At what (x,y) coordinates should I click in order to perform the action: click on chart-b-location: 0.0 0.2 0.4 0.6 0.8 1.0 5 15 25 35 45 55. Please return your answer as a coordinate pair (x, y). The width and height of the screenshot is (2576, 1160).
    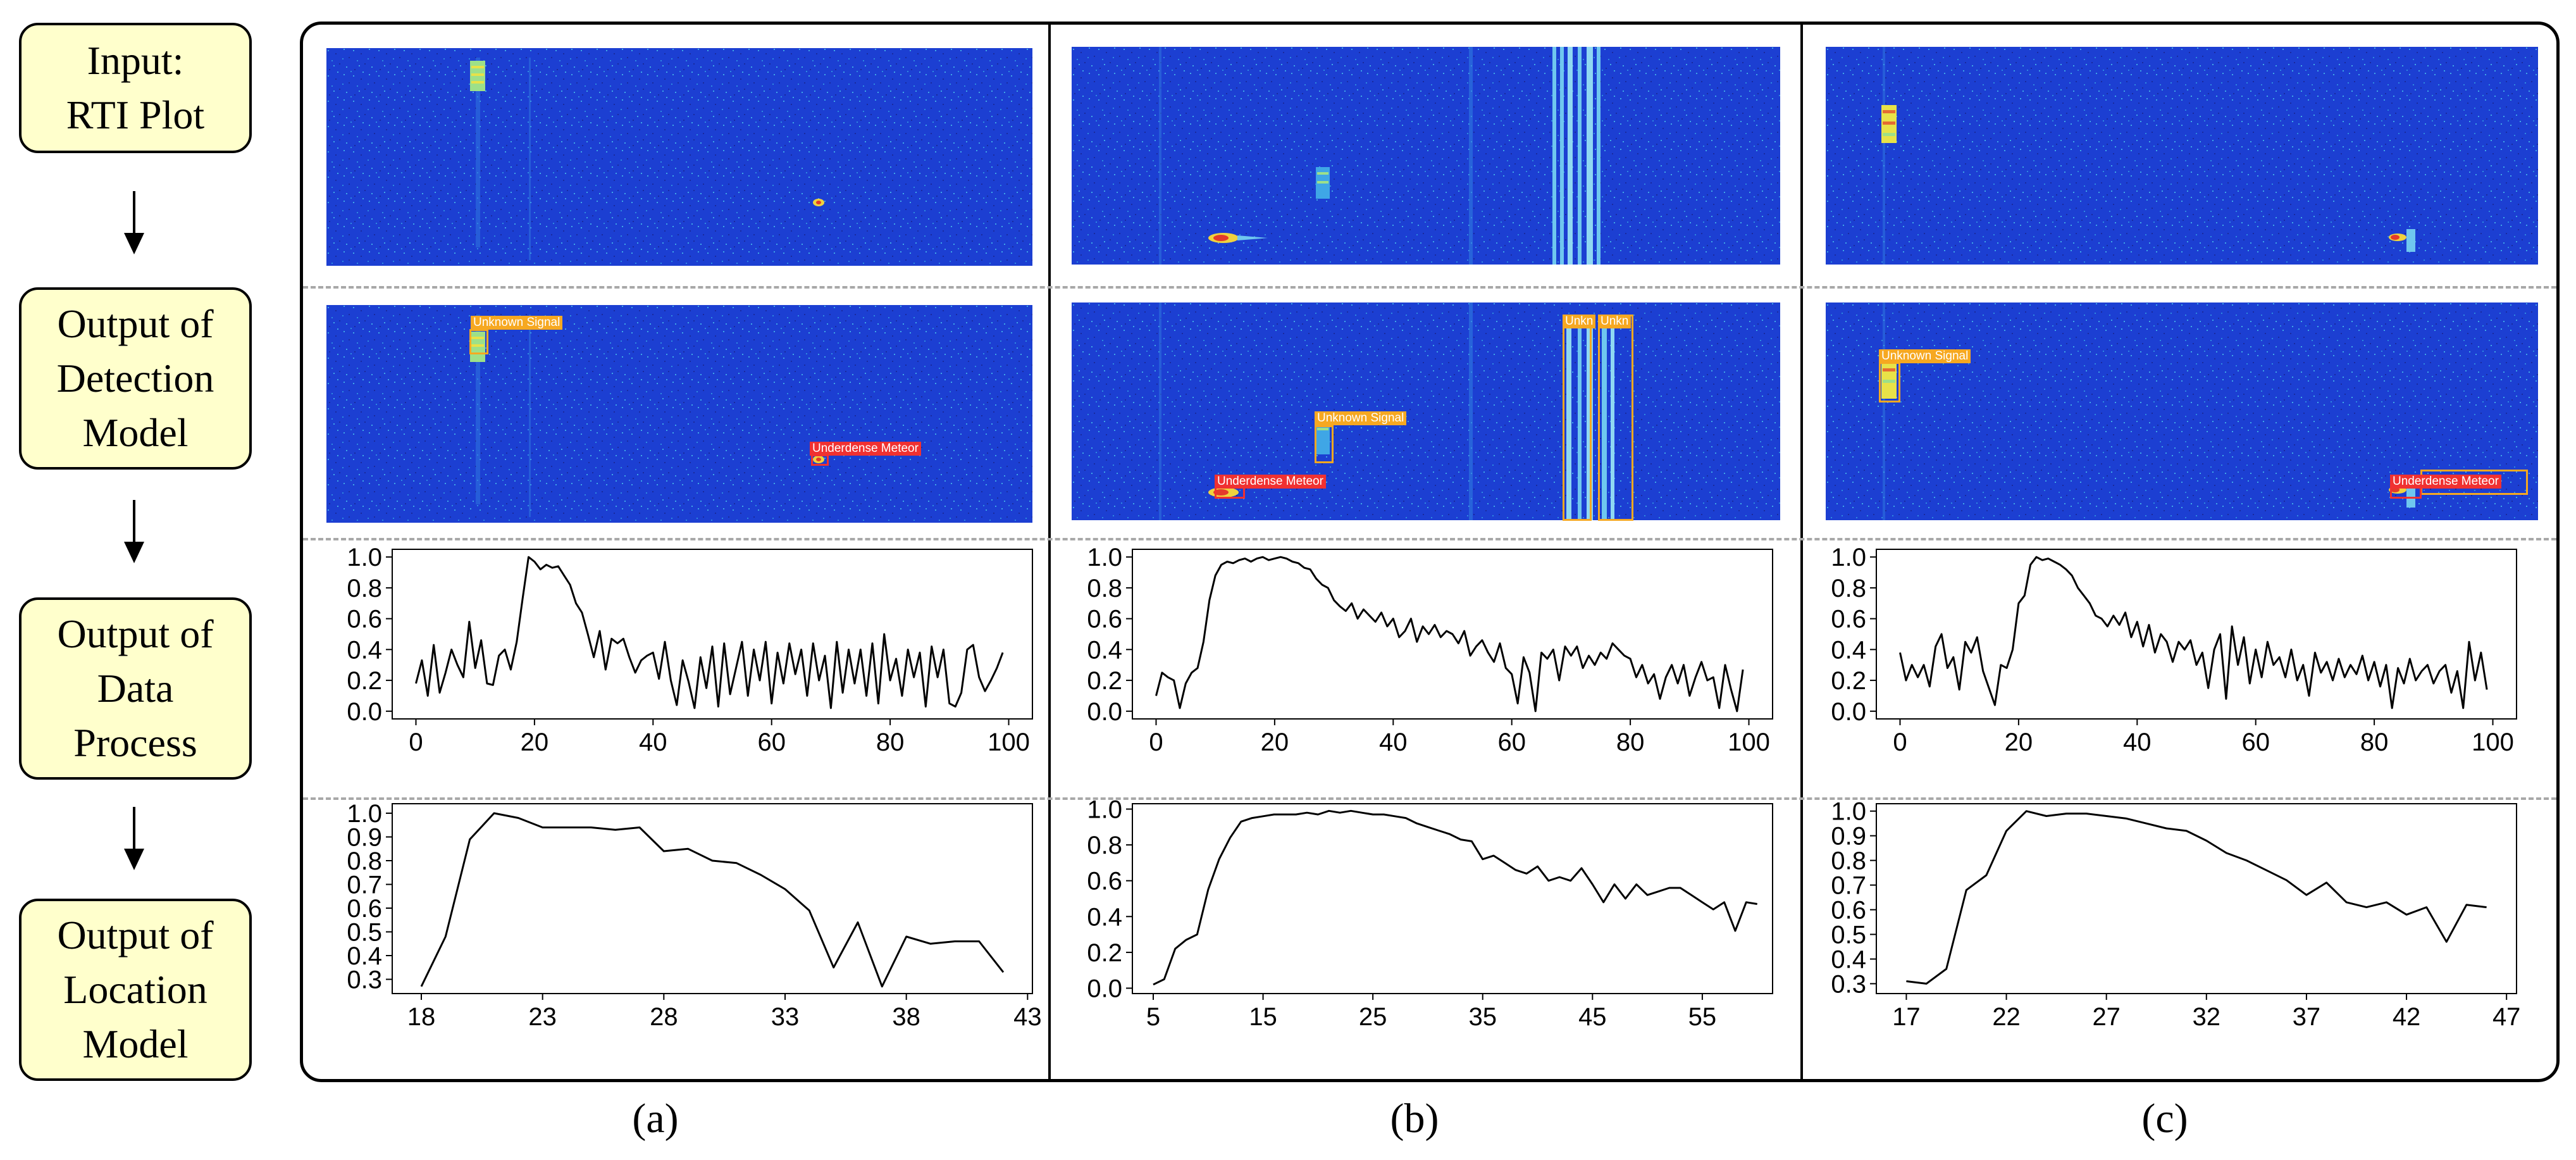
    Looking at the image, I should click on (1430, 913).